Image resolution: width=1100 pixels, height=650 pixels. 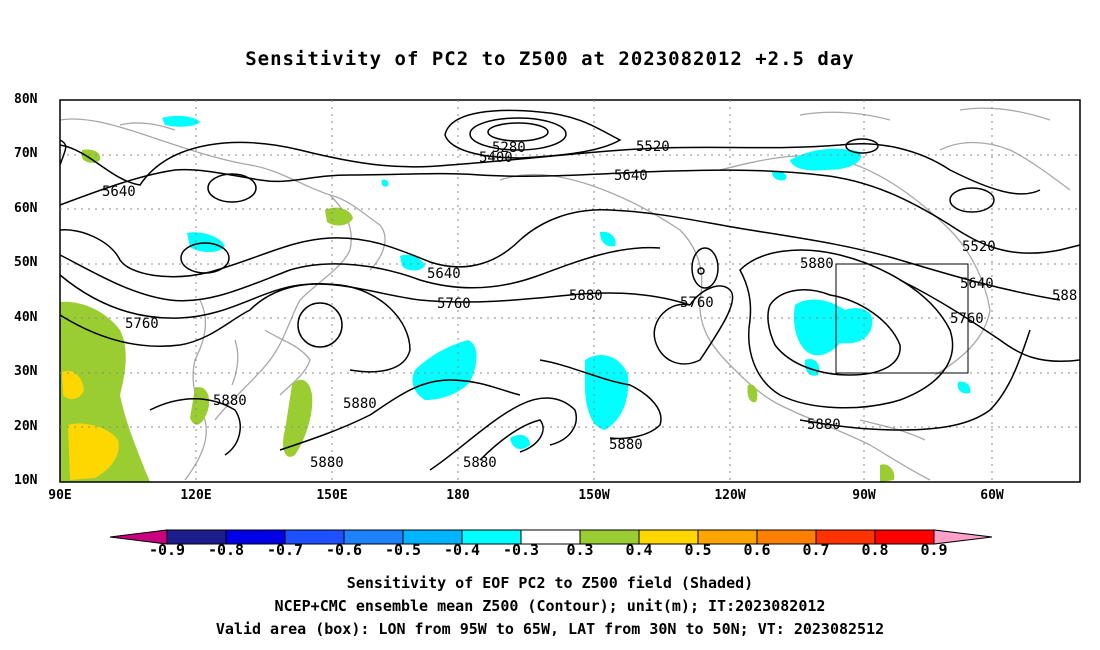 What do you see at coordinates (167, 550) in the screenshot?
I see `colorbar-label: -0.9` at bounding box center [167, 550].